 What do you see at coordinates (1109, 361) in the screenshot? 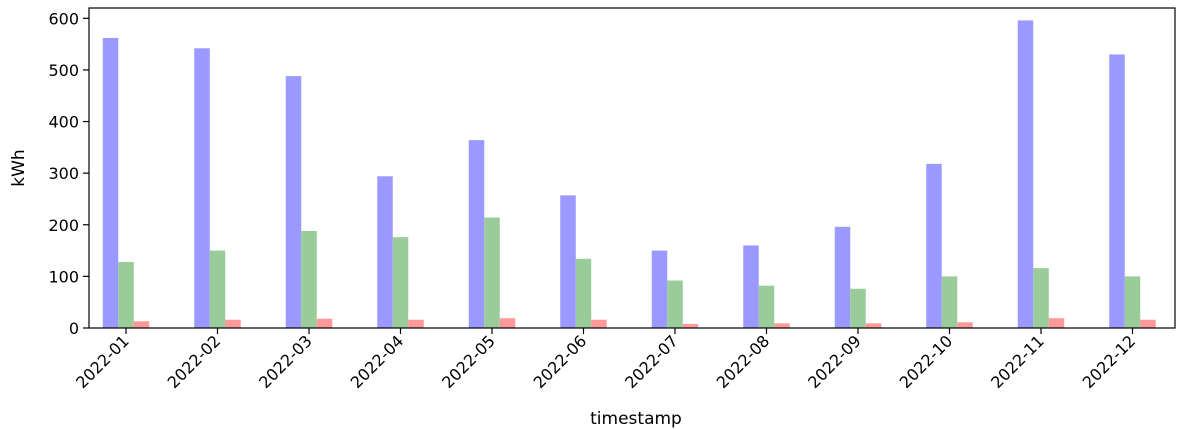
I see `x-tick-label: 2022-12` at bounding box center [1109, 361].